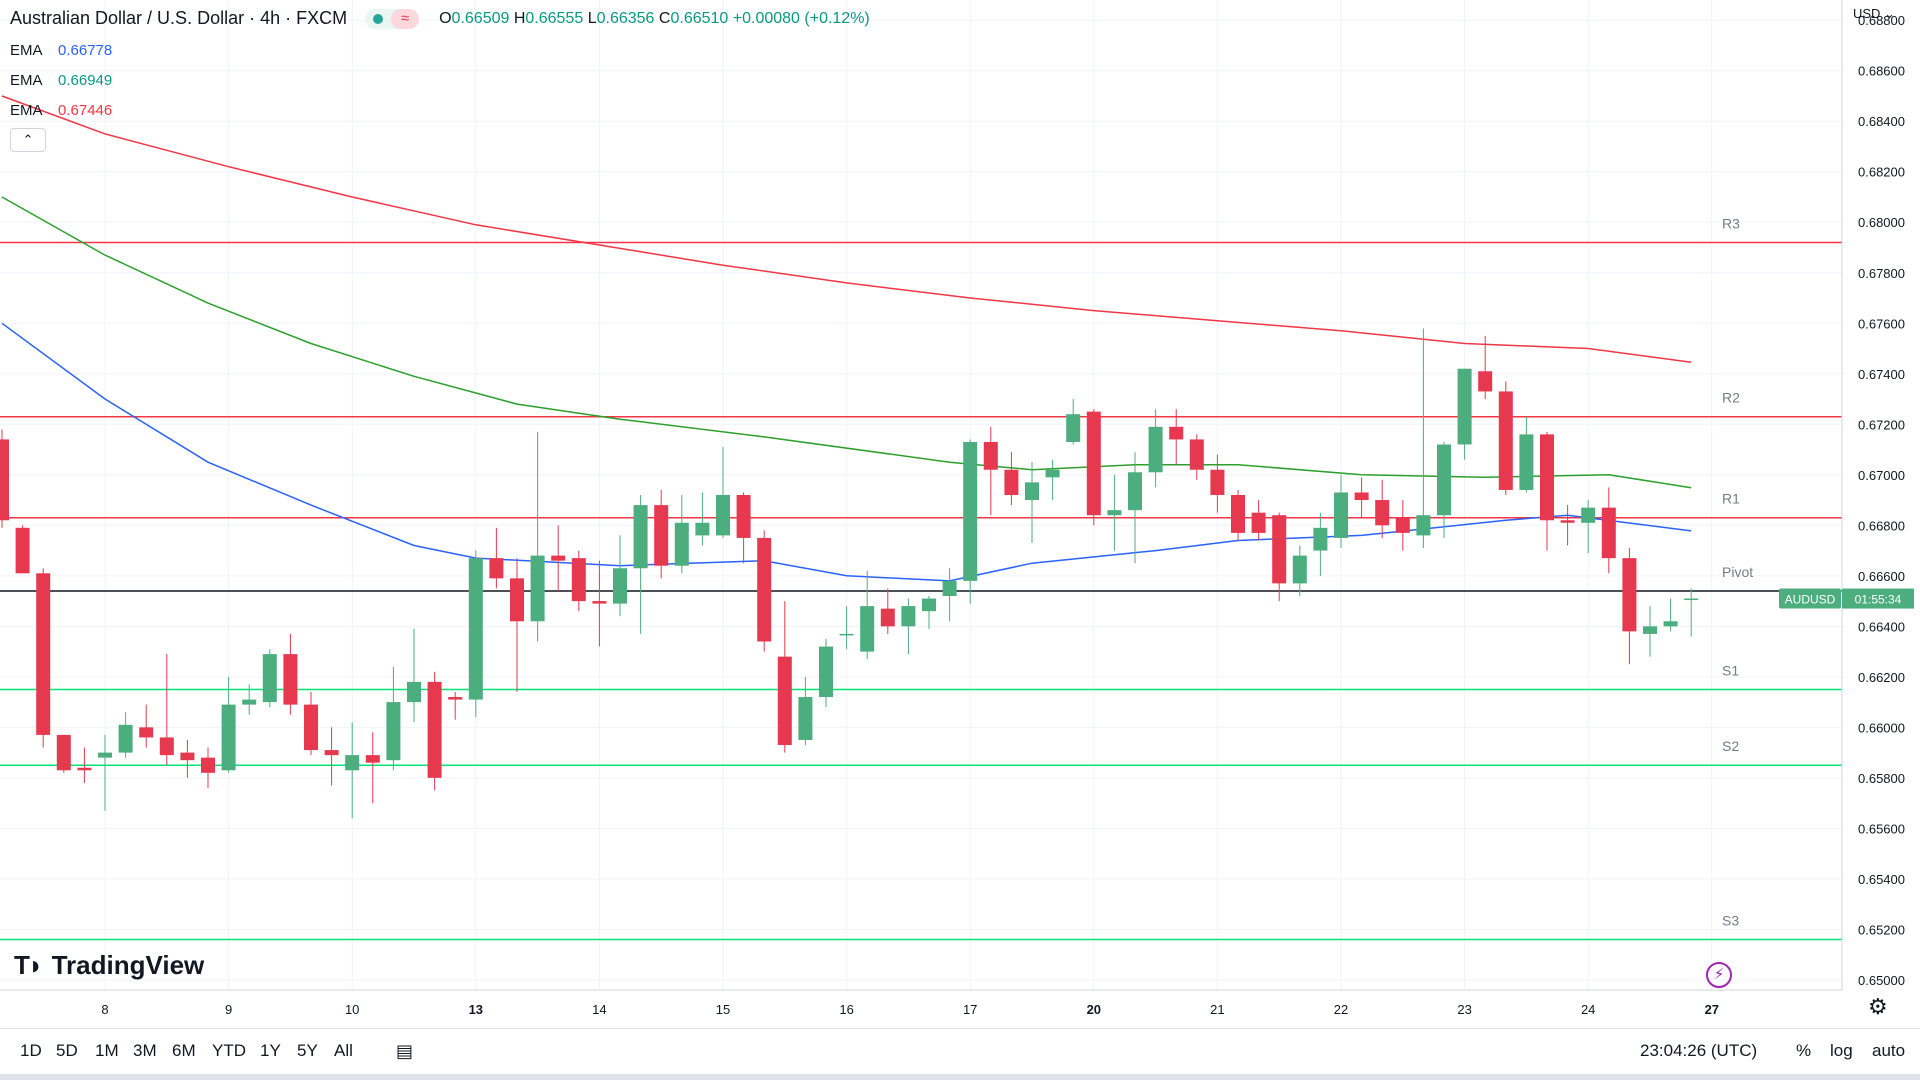 Image resolution: width=1920 pixels, height=1080 pixels. Describe the element at coordinates (405, 1051) in the screenshot. I see `calendar-icon: ▤` at that location.